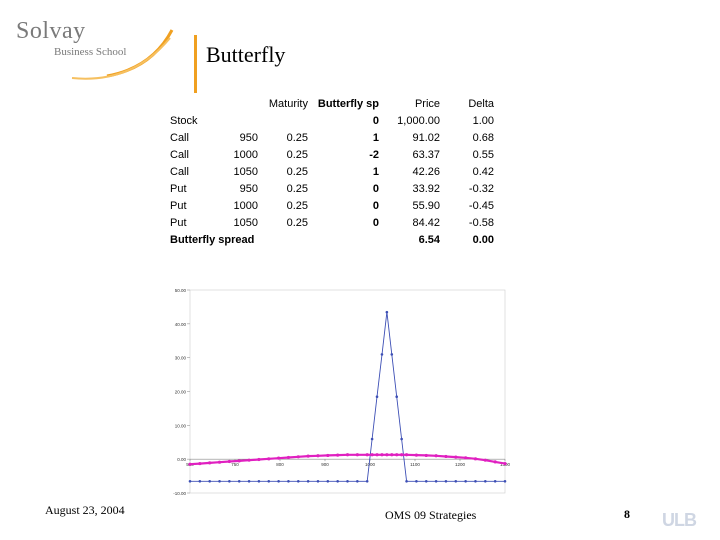 The height and width of the screenshot is (540, 720). Describe the element at coordinates (460, 464) in the screenshot. I see `x-tick-label: 1200` at that location.